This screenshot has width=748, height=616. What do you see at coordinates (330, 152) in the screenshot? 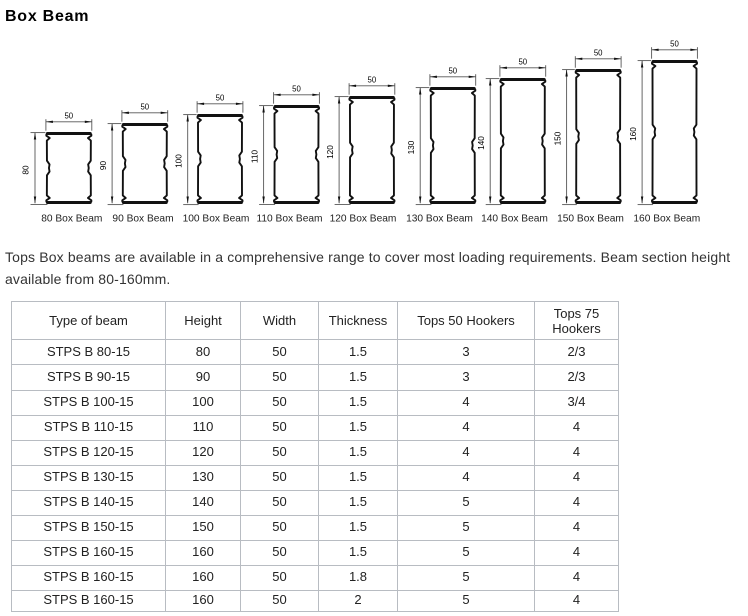
I see `svg-text: 120` at bounding box center [330, 152].